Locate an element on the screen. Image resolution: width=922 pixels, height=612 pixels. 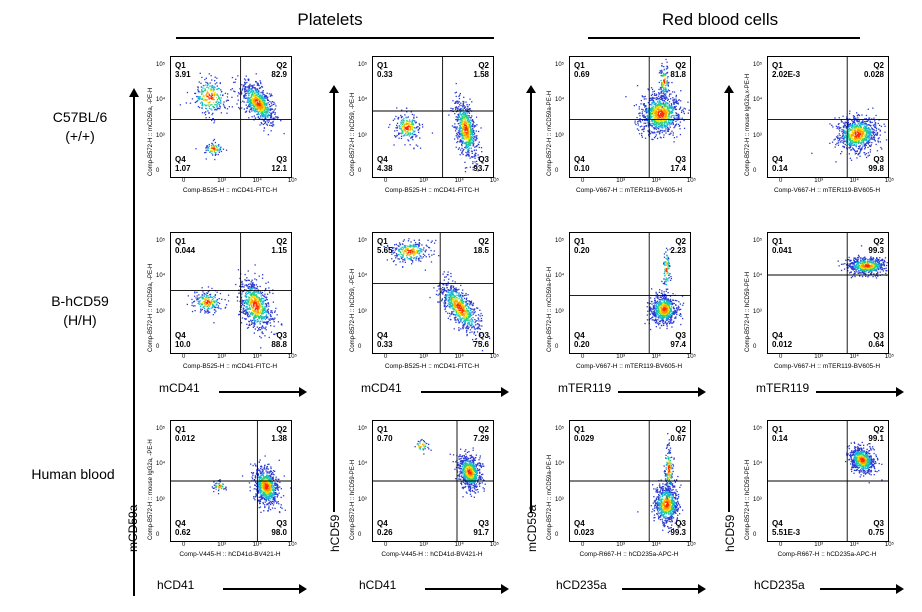
row-label-c57bl6: C57BL/6 (+/+) is located at coordinates (80, 127).